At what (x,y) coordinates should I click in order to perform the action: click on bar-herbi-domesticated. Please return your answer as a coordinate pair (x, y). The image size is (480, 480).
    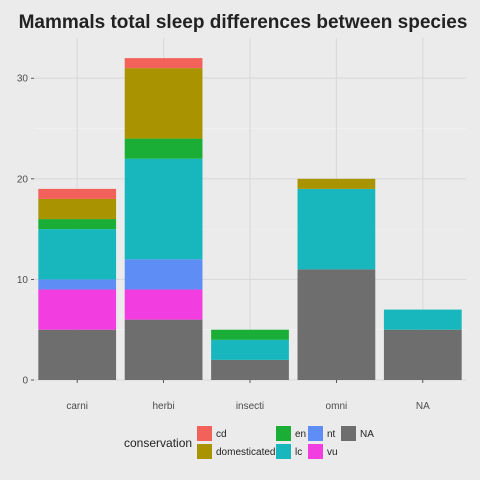
    Looking at the image, I should click on (163, 103).